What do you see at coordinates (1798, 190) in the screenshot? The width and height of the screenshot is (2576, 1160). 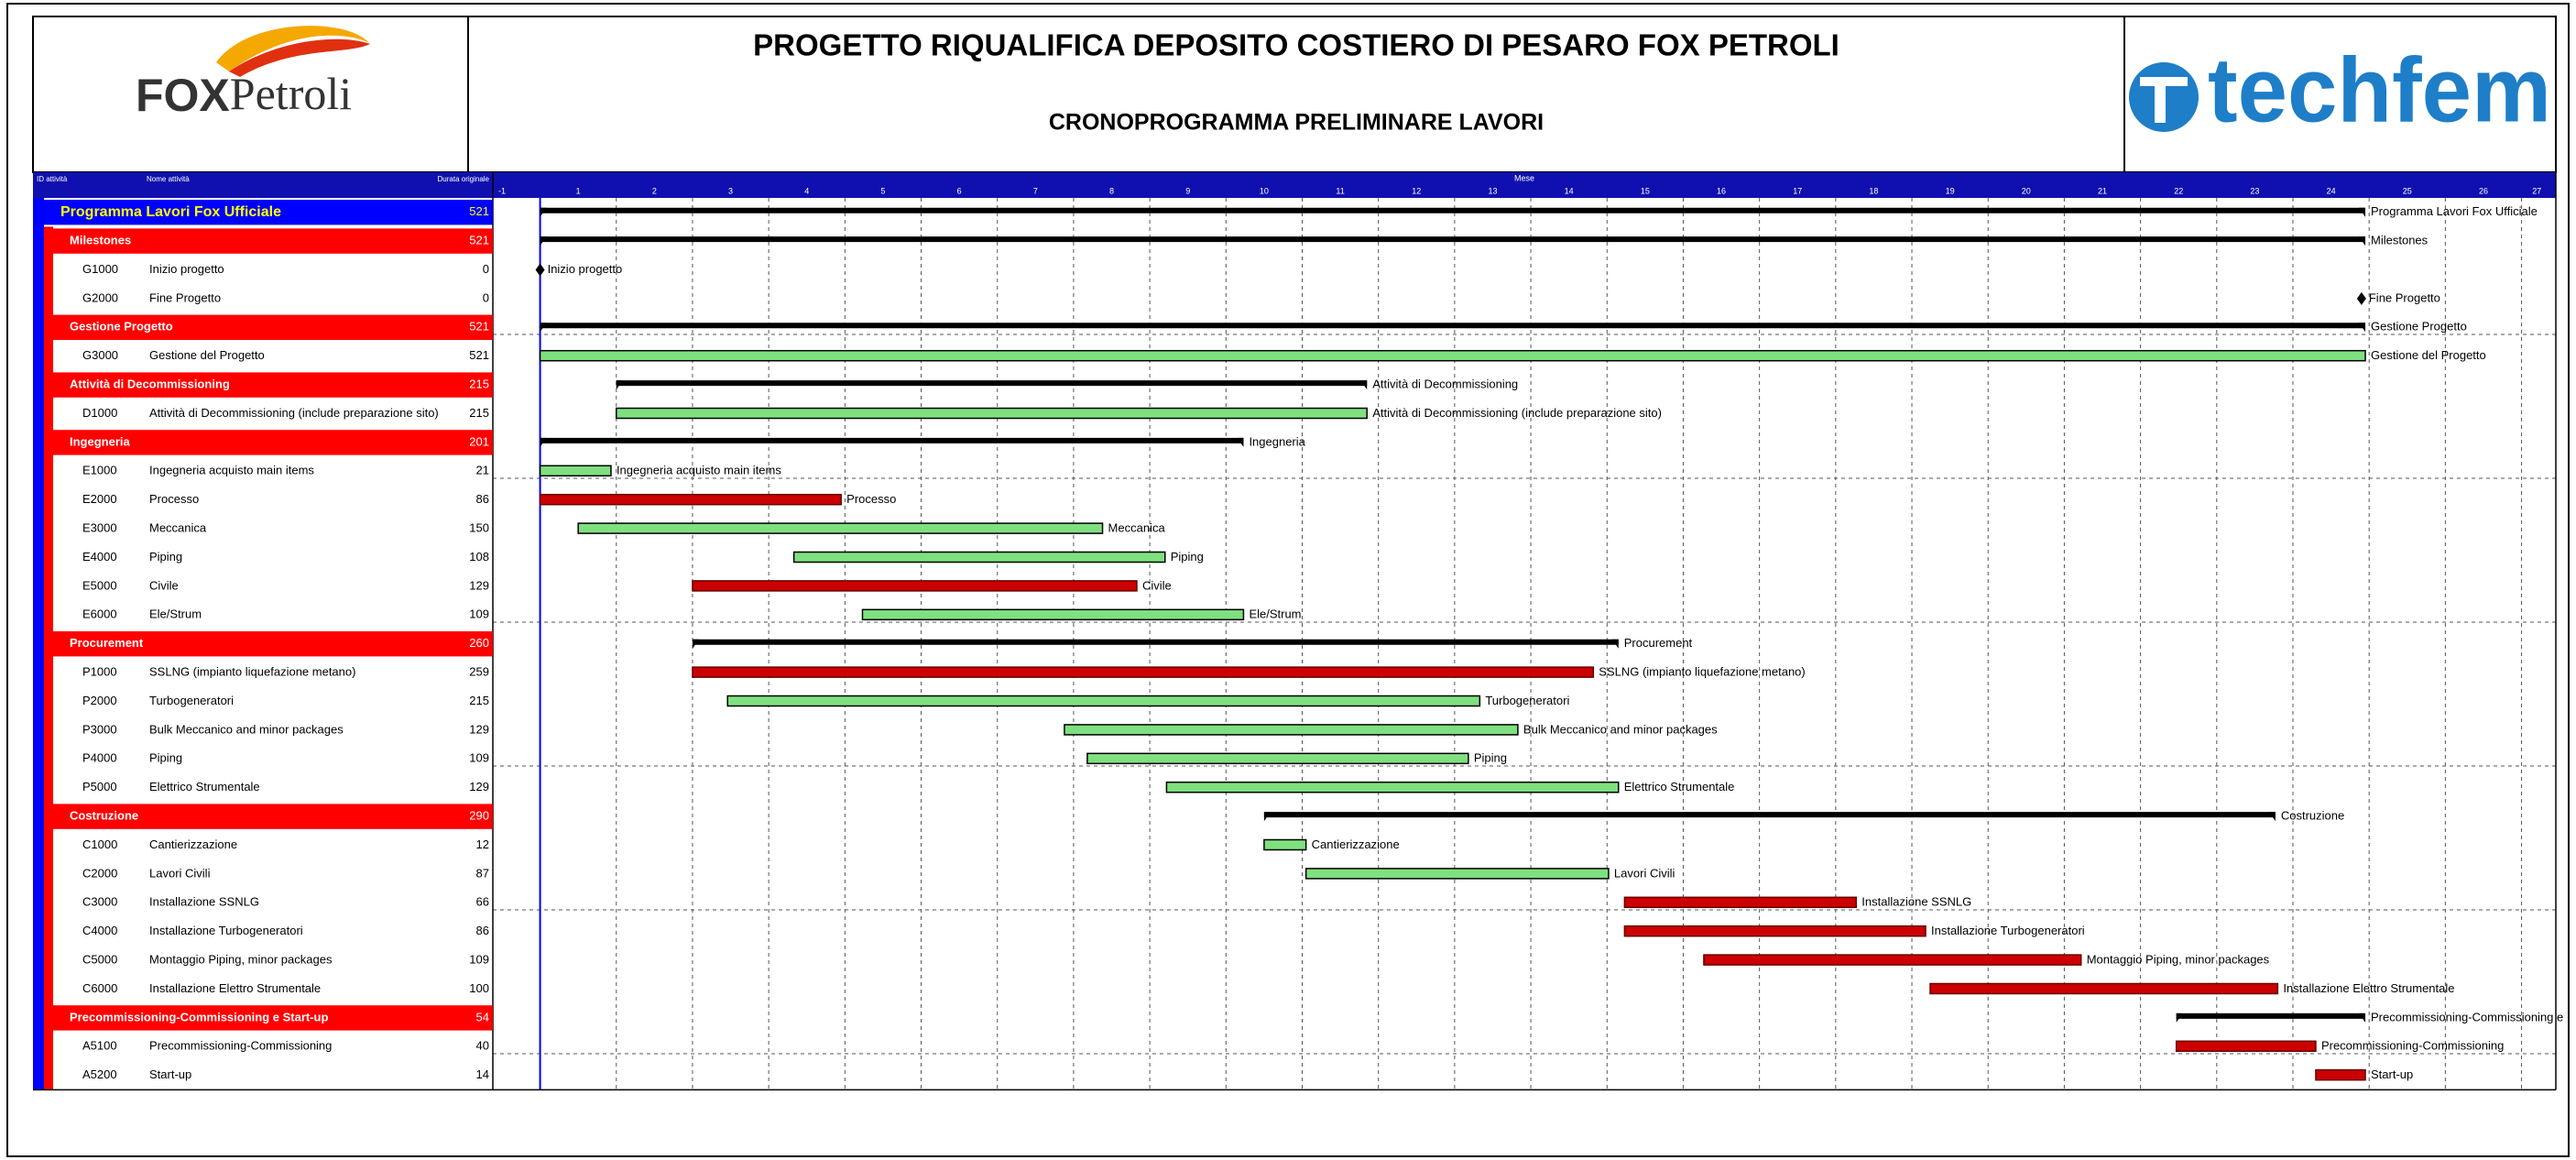 I see `x-tick-label: 17` at bounding box center [1798, 190].